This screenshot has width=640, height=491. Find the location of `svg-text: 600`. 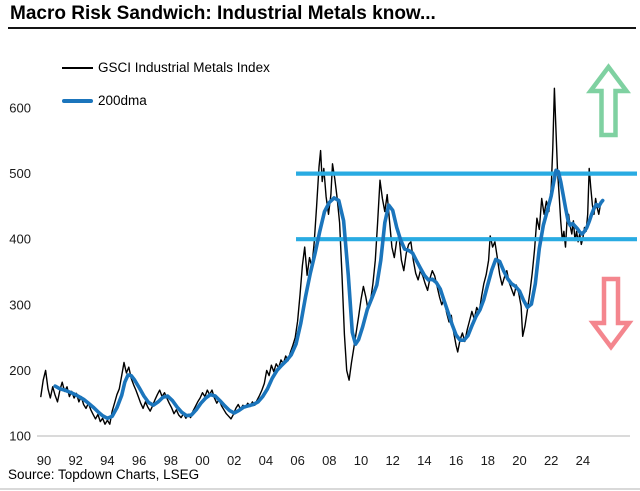

svg-text: 600 is located at coordinates (20, 108).